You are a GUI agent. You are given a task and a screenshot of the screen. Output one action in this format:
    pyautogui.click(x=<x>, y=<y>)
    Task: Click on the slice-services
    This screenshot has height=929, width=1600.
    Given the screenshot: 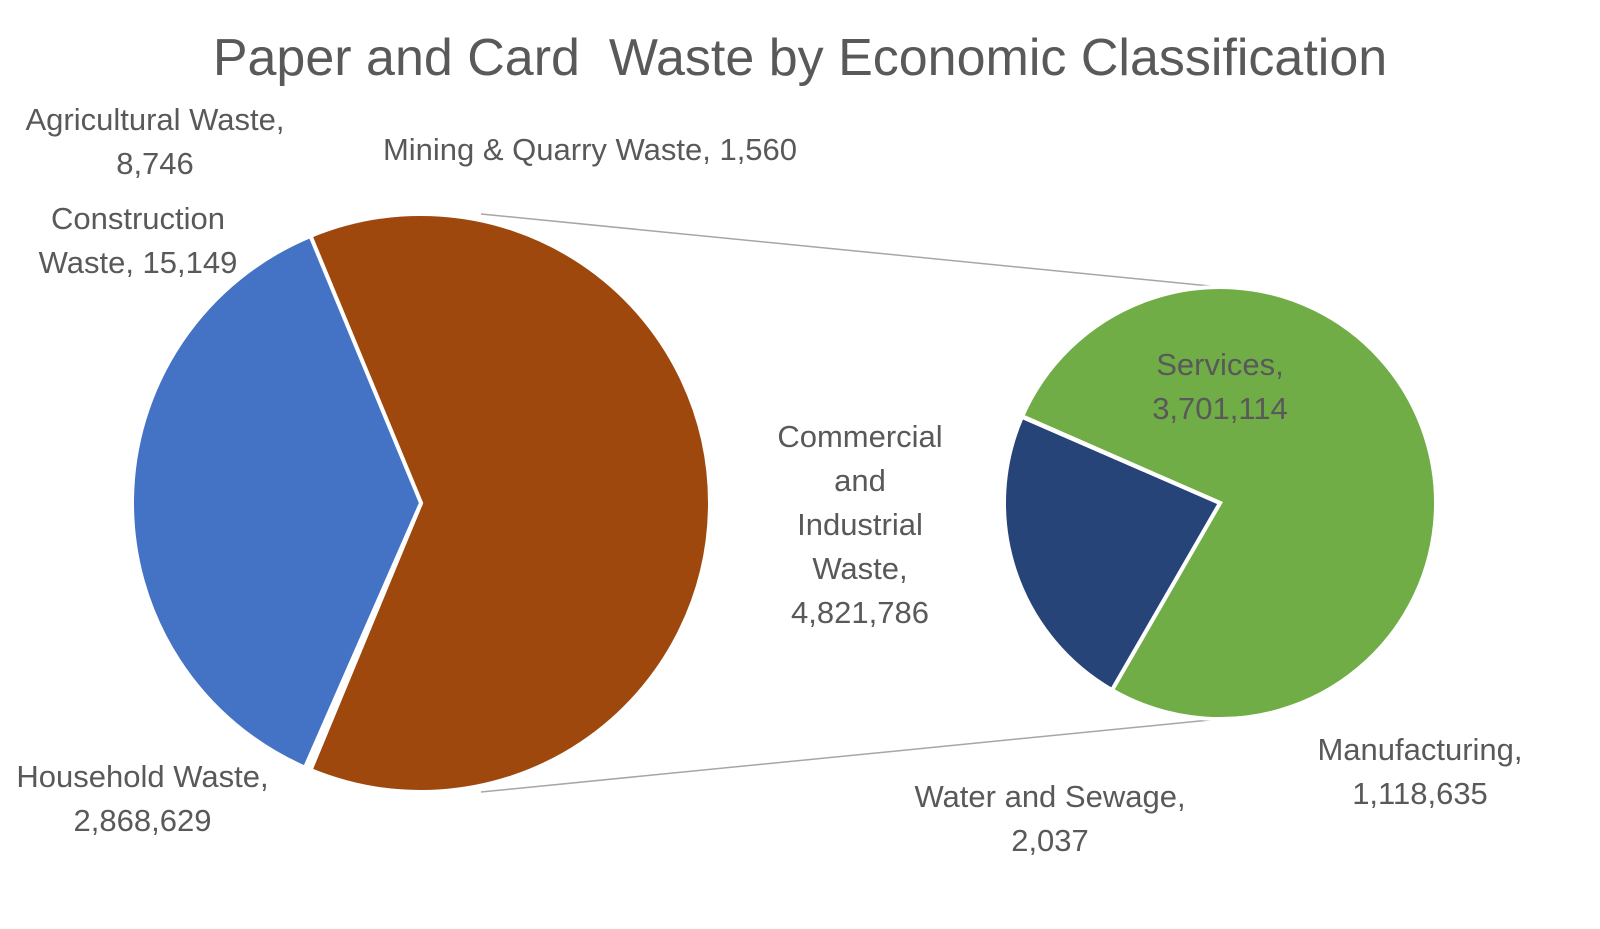 What is the action you would take?
    pyautogui.click(x=1228, y=503)
    